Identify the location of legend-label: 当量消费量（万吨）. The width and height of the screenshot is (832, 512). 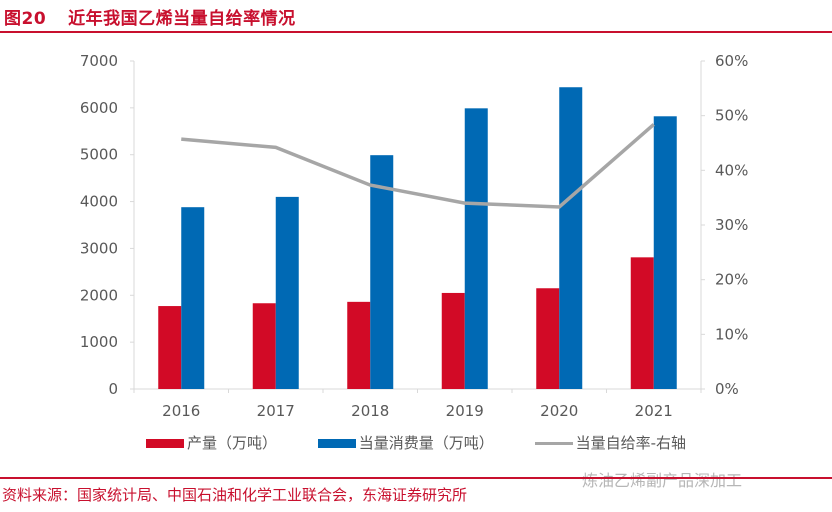
(426, 443).